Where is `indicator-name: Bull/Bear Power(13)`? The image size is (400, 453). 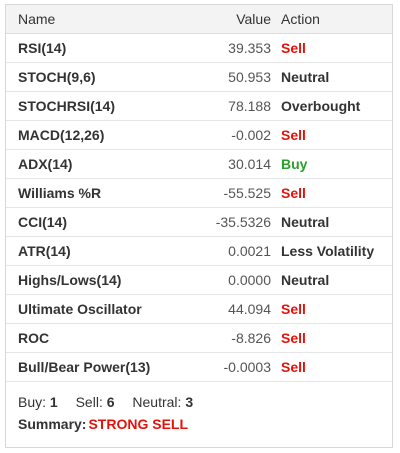 indicator-name: Bull/Bear Power(13) is located at coordinates (97, 367).